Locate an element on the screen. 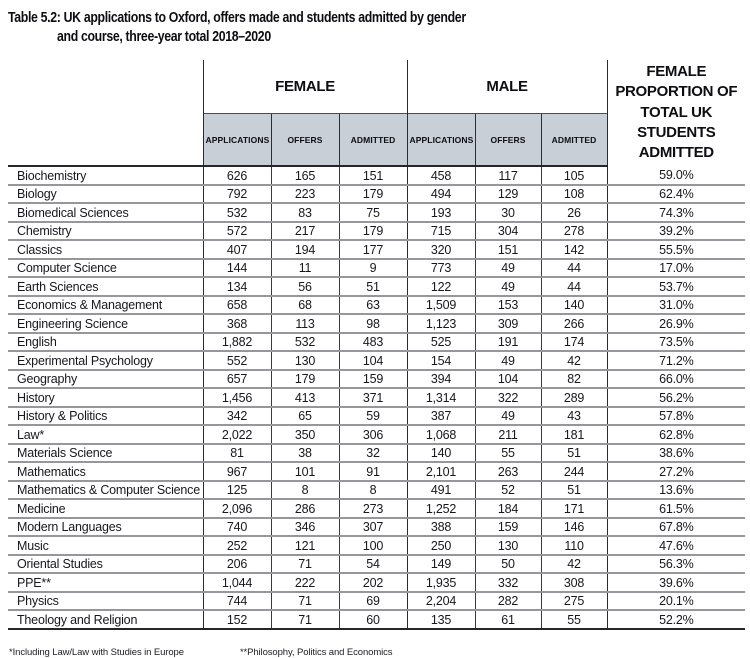 The height and width of the screenshot is (658, 750). value-cell: 1,935 is located at coordinates (441, 582).